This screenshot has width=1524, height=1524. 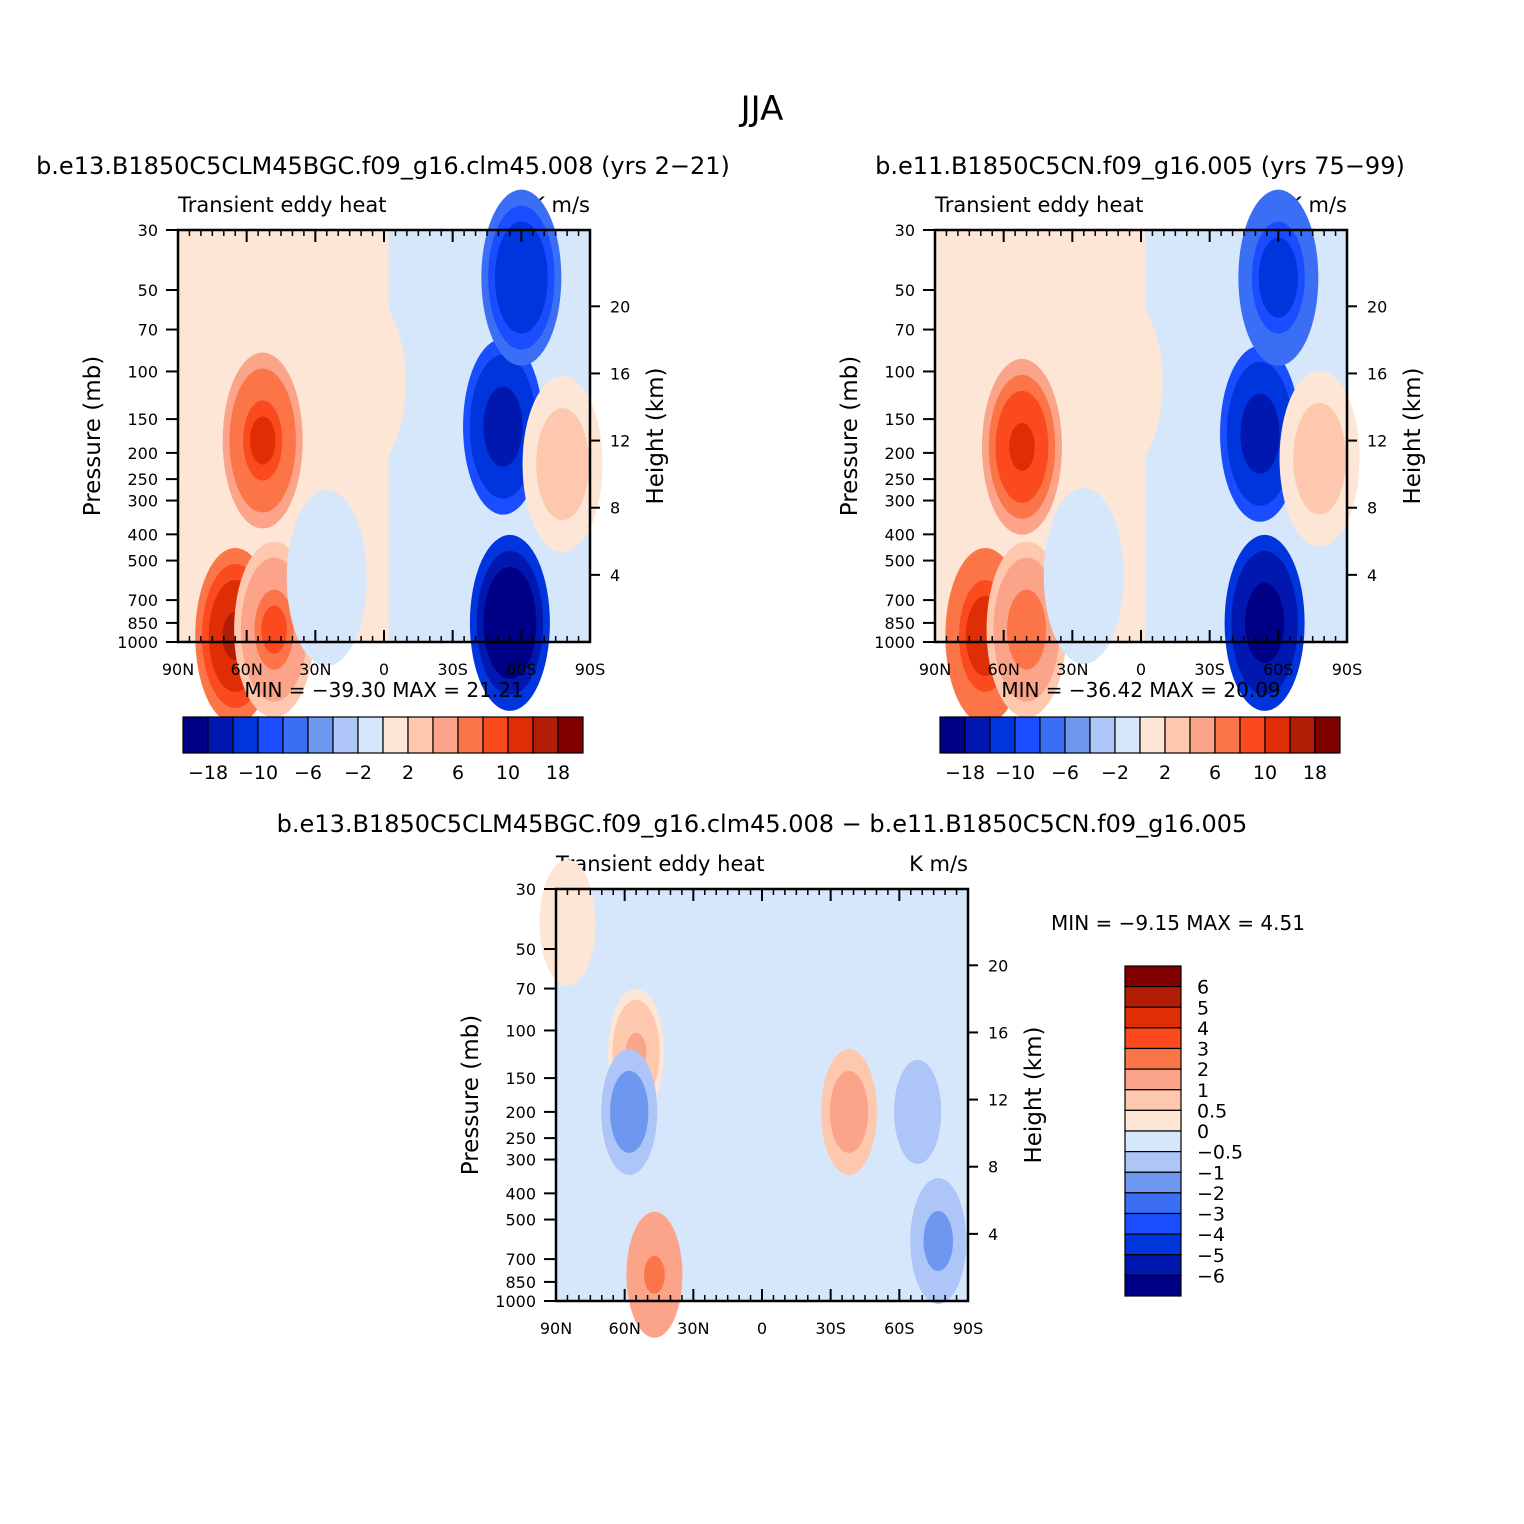 What do you see at coordinates (1372, 575) in the screenshot?
I see `height-tick-label: 4` at bounding box center [1372, 575].